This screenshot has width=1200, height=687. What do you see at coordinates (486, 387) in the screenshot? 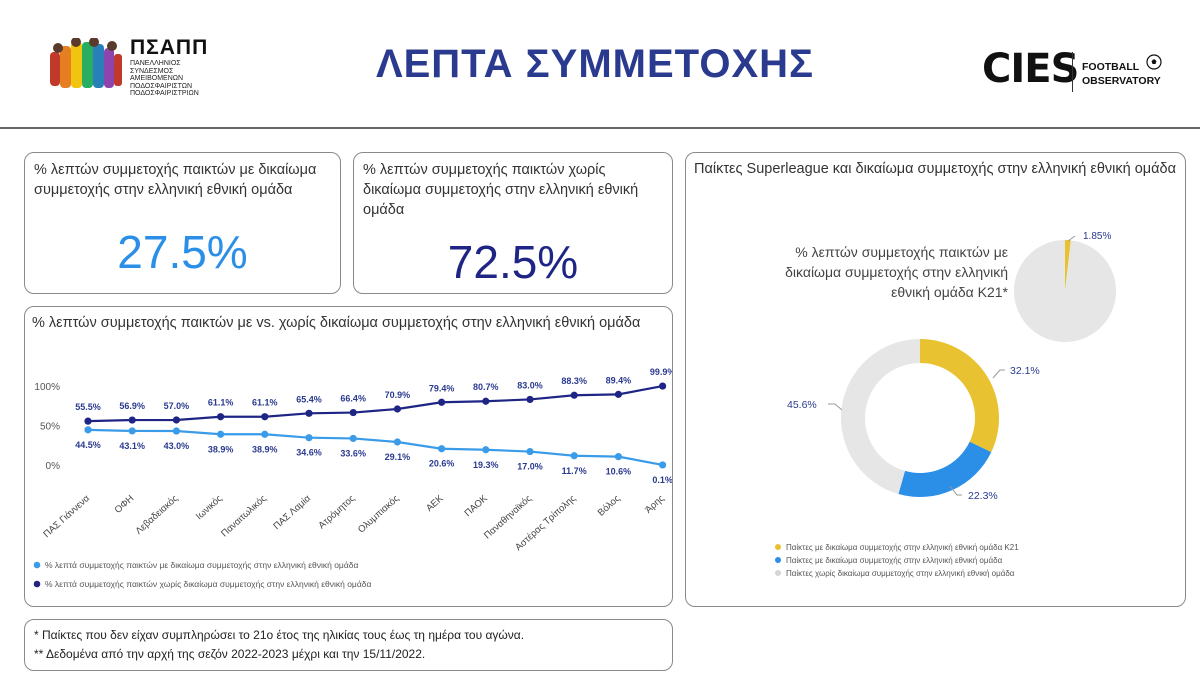
I see `data-label: 80.7%` at bounding box center [486, 387].